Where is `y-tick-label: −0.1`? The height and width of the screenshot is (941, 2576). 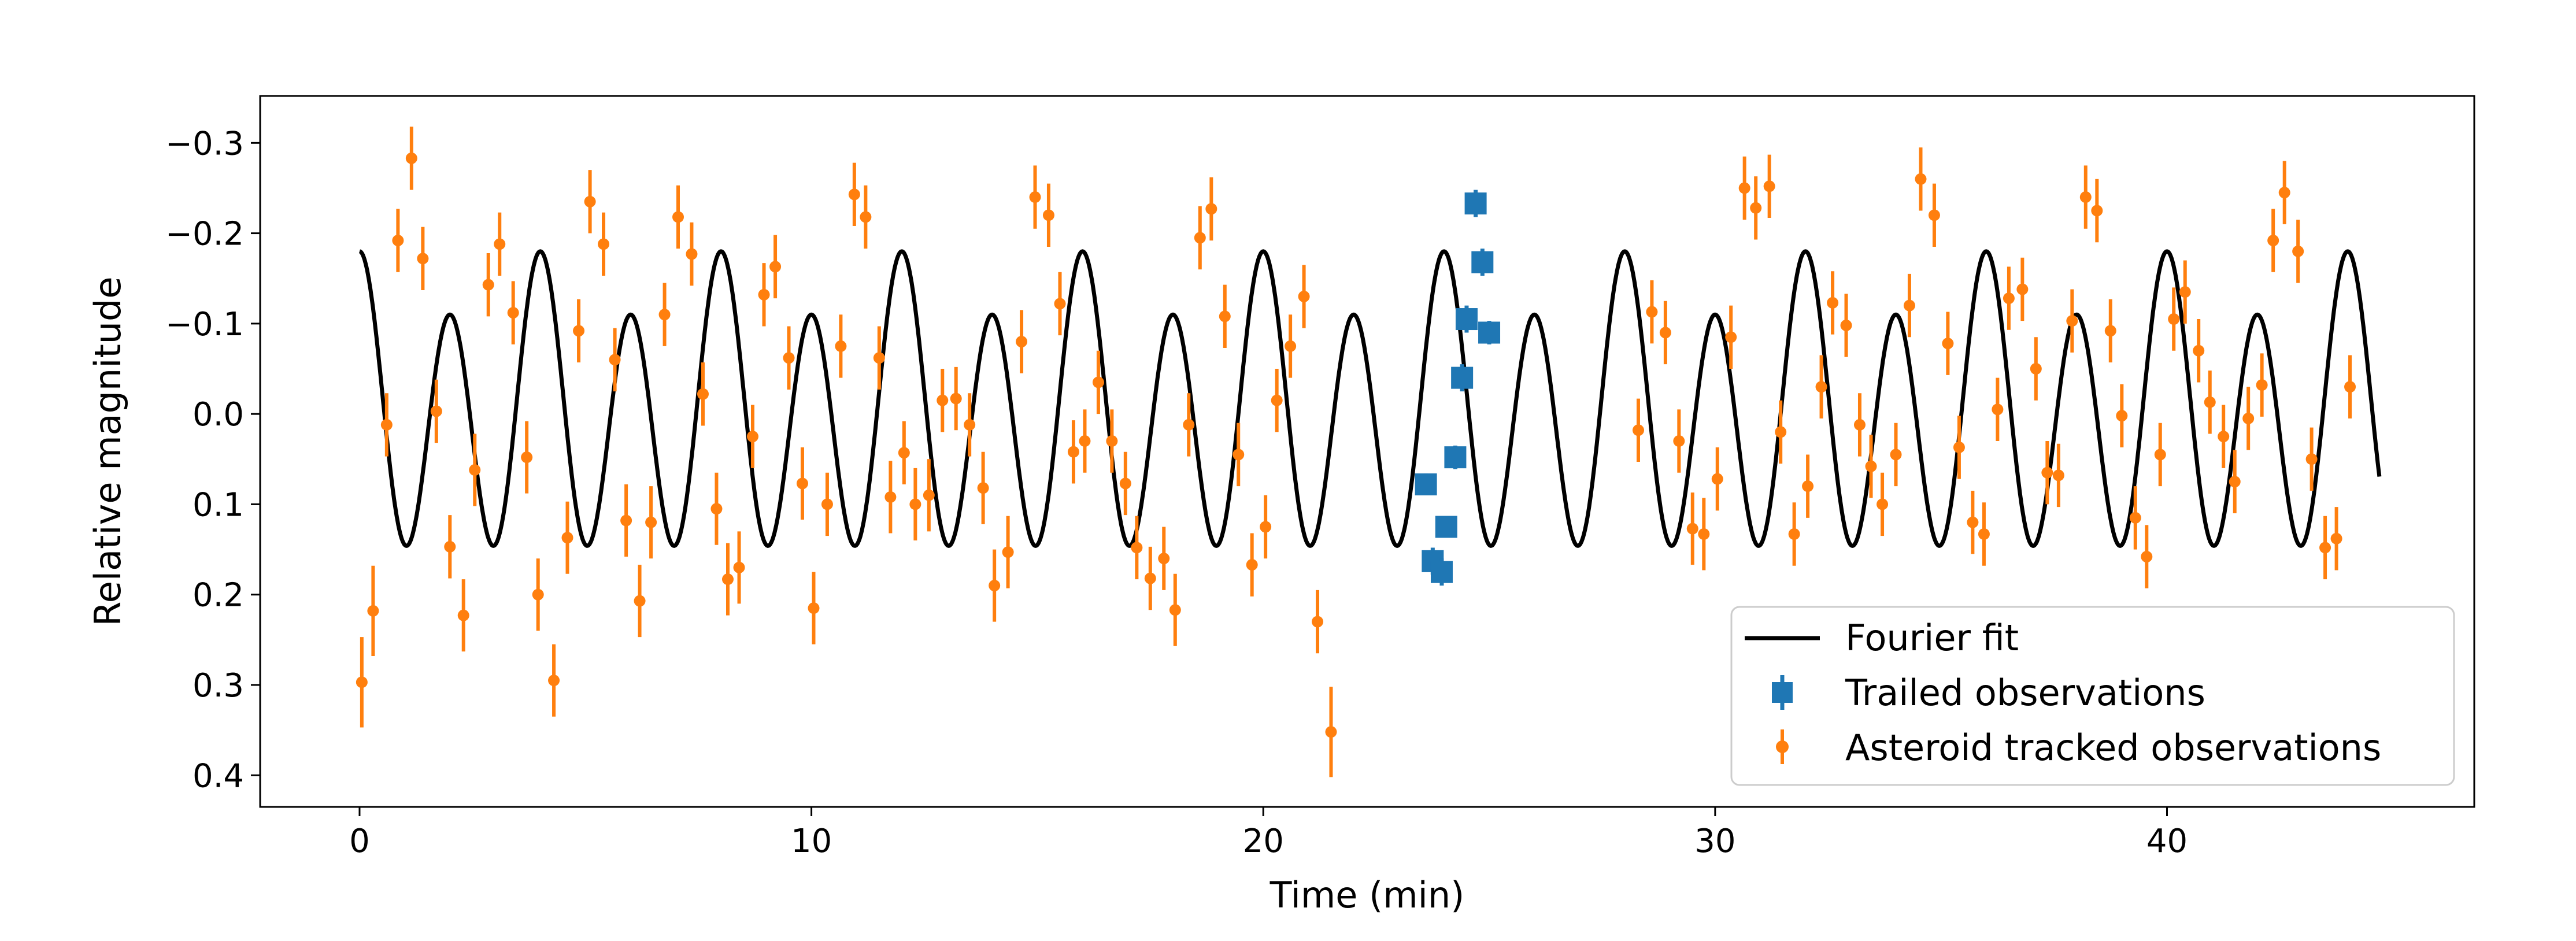
y-tick-label: −0.1 is located at coordinates (204, 324).